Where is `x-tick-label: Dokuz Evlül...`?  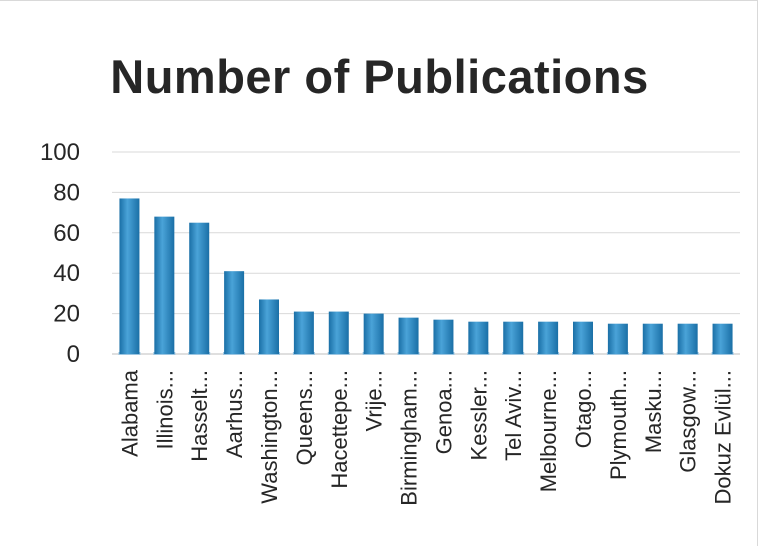
x-tick-label: Dokuz Evlül... is located at coordinates (723, 437).